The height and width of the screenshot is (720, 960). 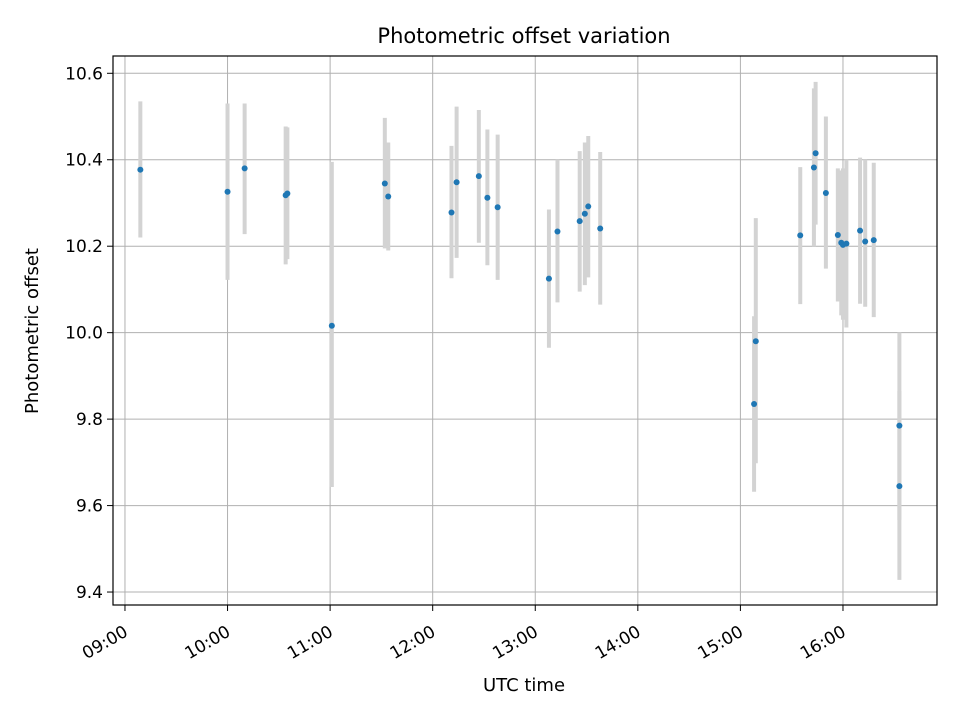 I want to click on x-tick-label: 15:00, so click(x=720, y=643).